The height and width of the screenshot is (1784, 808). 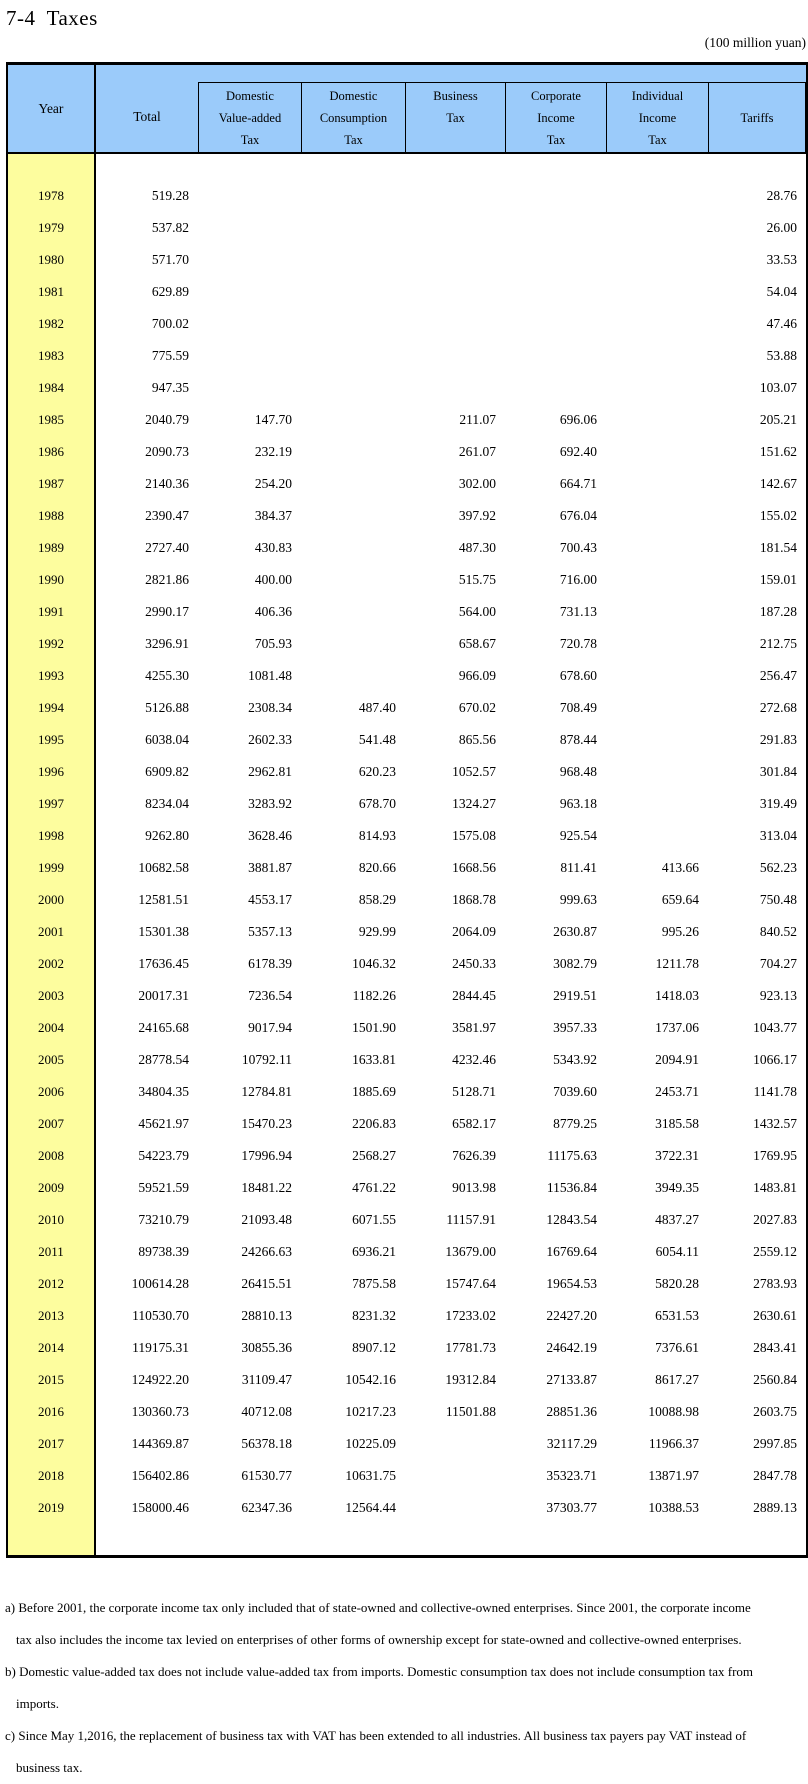 What do you see at coordinates (474, 867) in the screenshot?
I see `value-cell: 1668.56` at bounding box center [474, 867].